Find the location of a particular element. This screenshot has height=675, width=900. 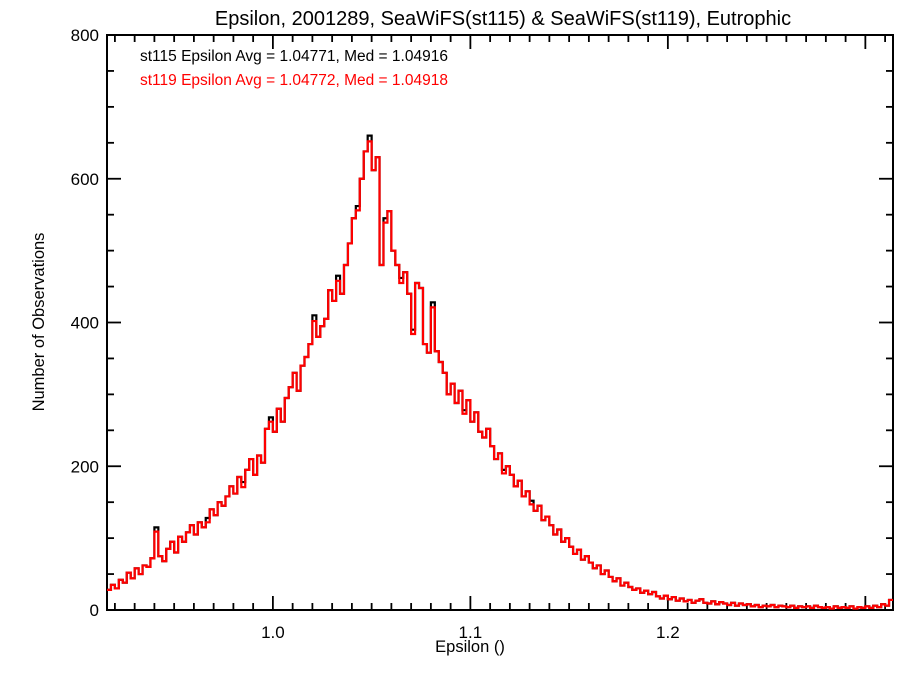

y-tick-label-800: 800 is located at coordinates (85, 35).